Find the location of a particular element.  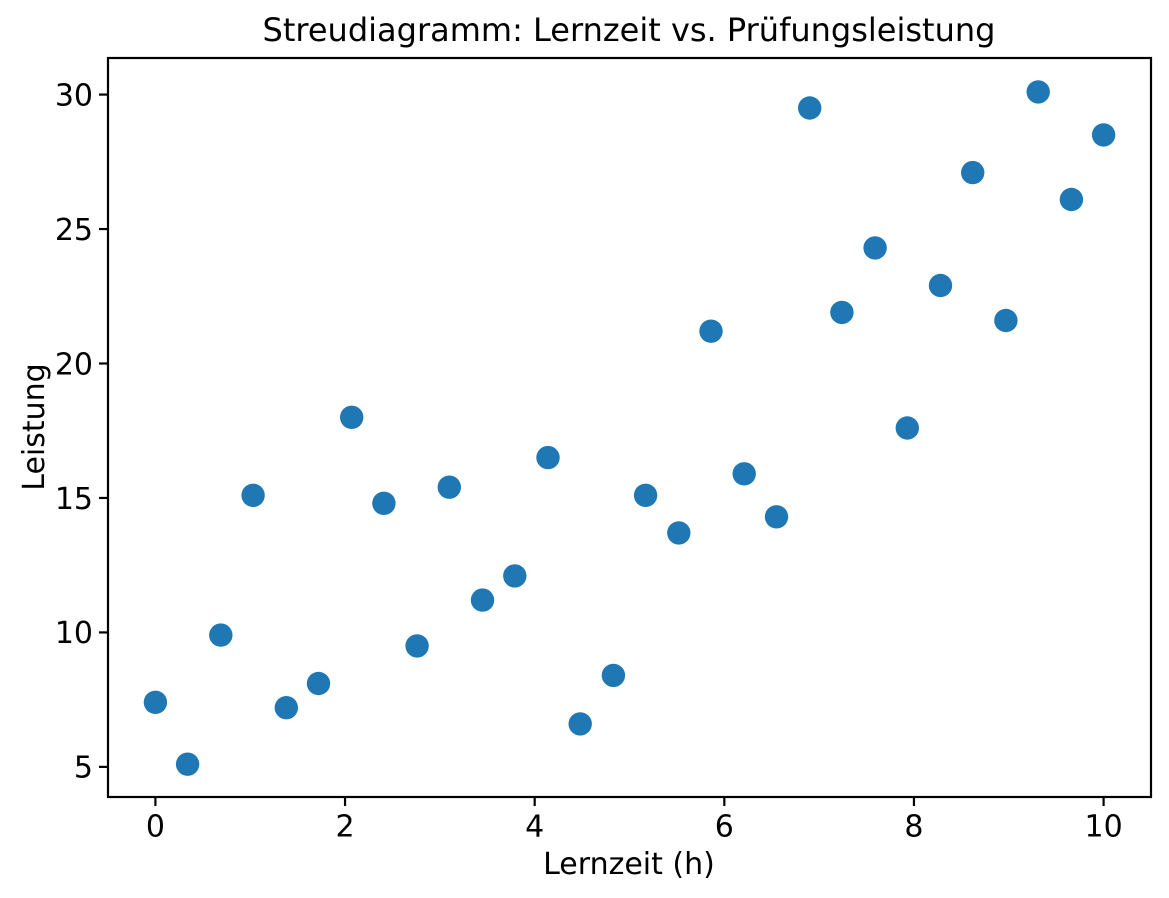

x-tick-label: 2 is located at coordinates (344, 827).